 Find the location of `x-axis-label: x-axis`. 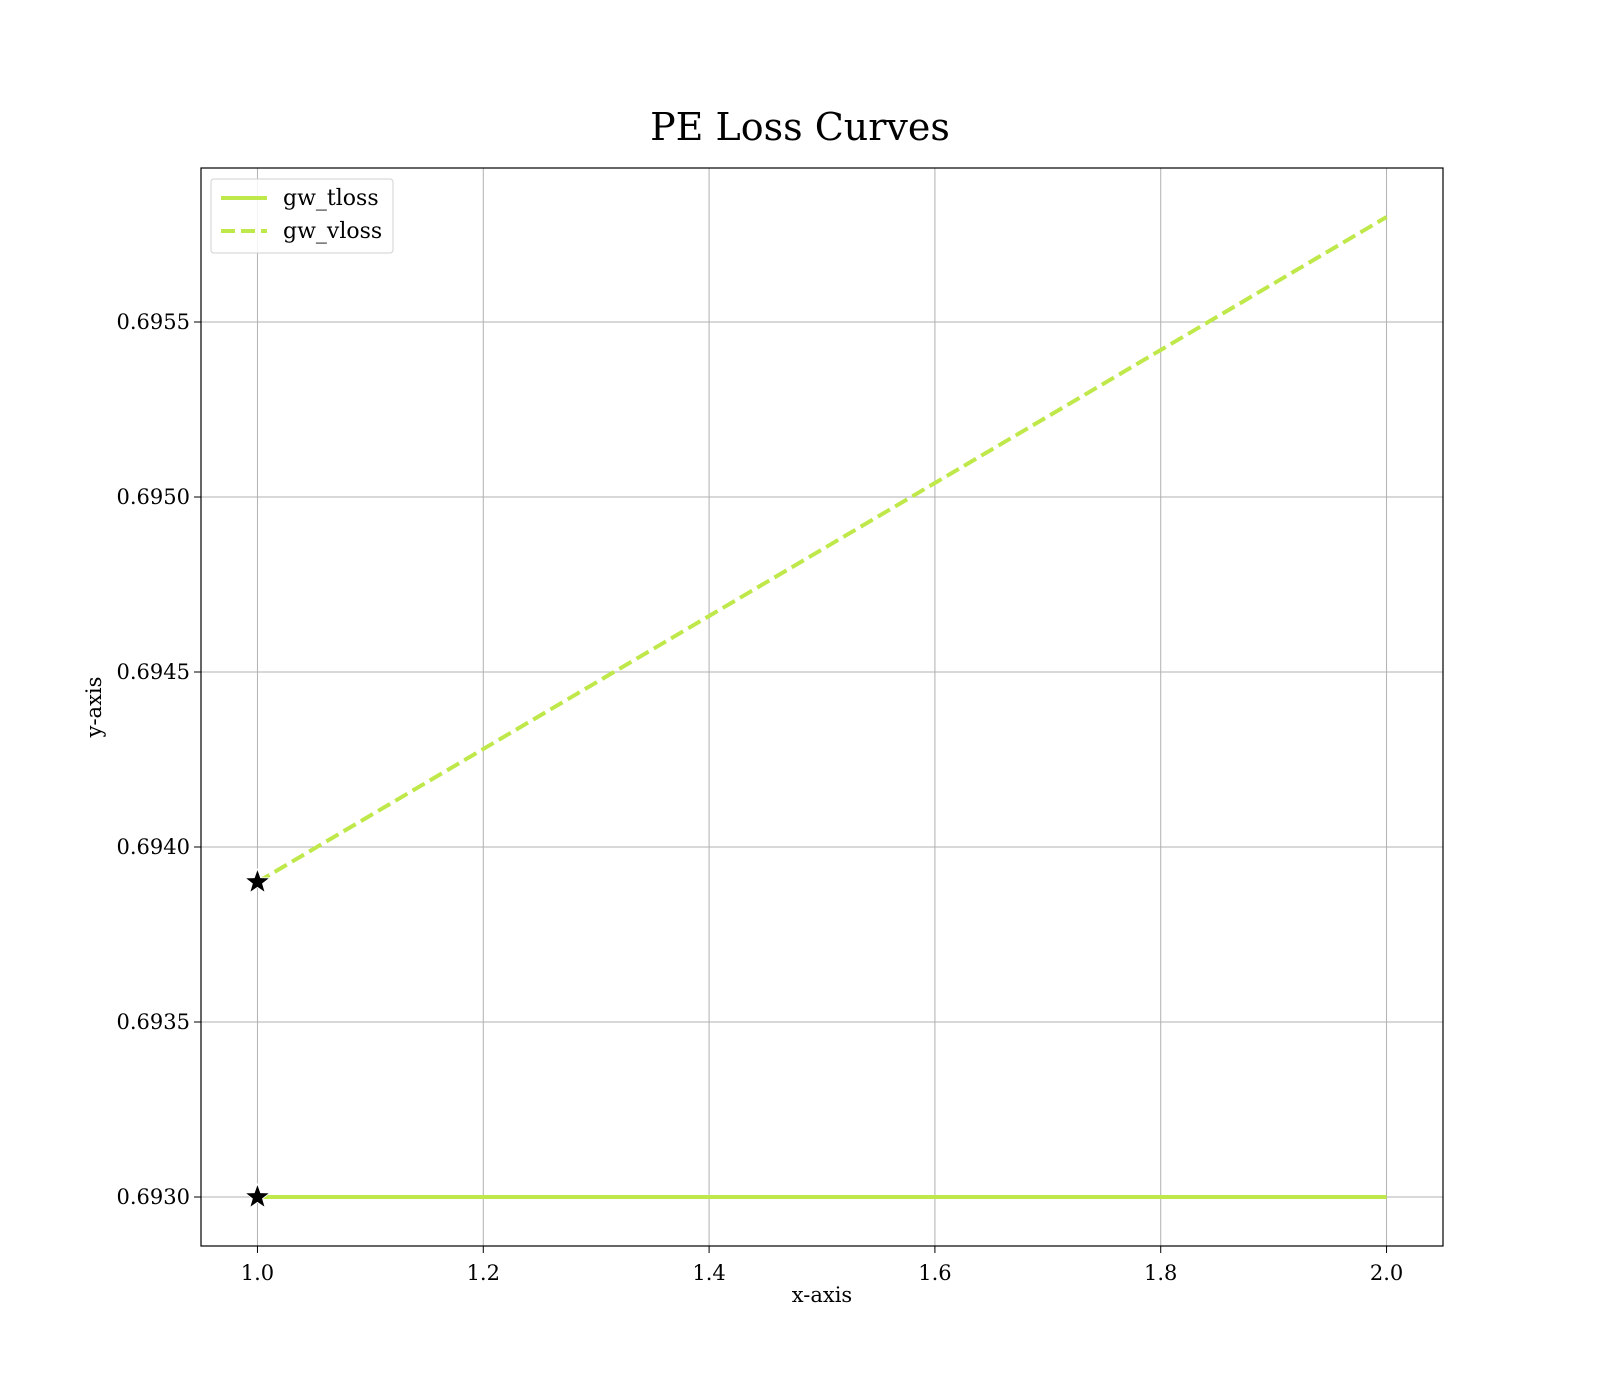

x-axis-label: x-axis is located at coordinates (822, 1295).